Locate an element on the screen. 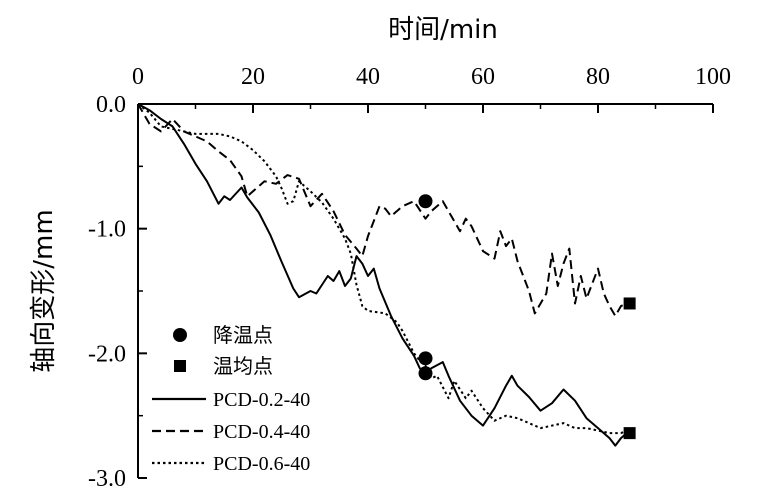  x-tick-label: 60 is located at coordinates (483, 77).